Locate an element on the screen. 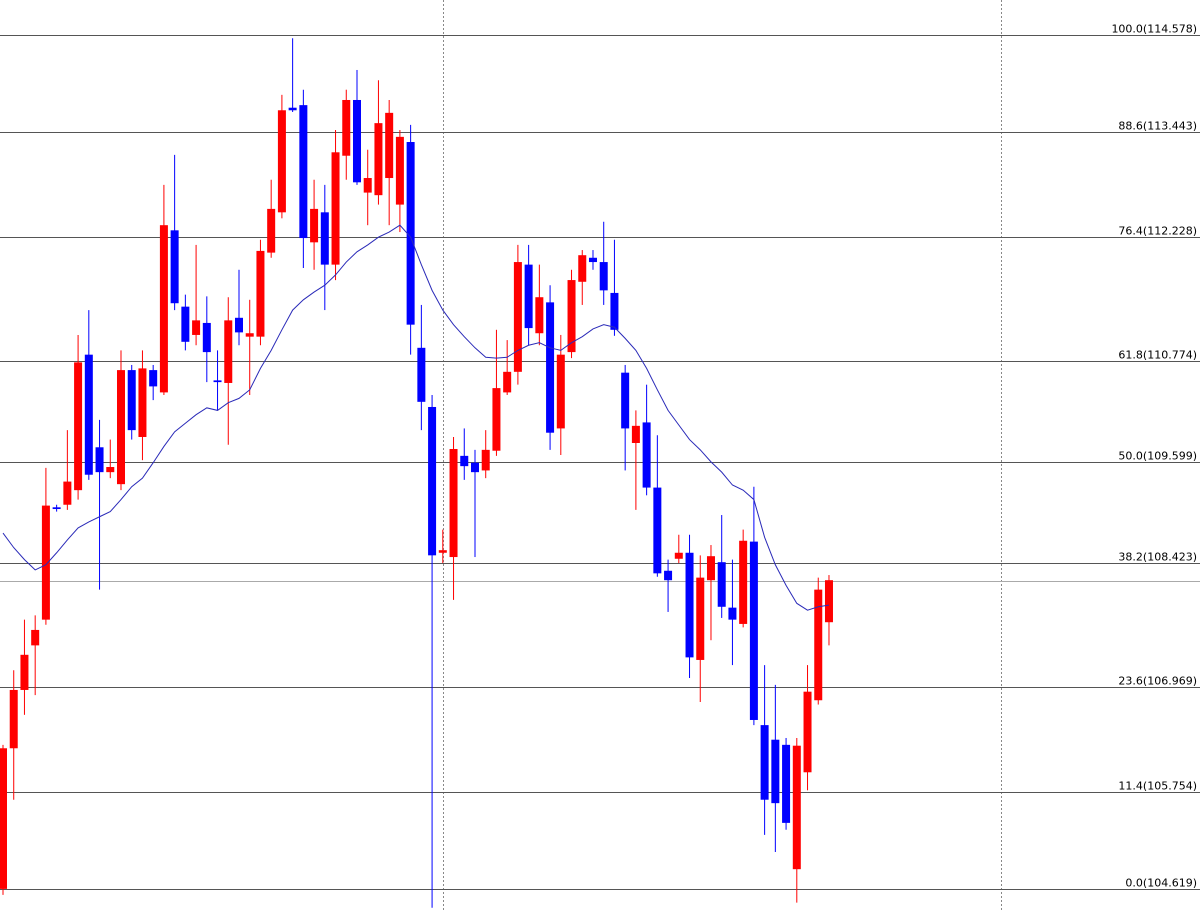 This screenshot has height=910, width=1200. fib-level-label: 76.4(112.228) is located at coordinates (1157, 231).